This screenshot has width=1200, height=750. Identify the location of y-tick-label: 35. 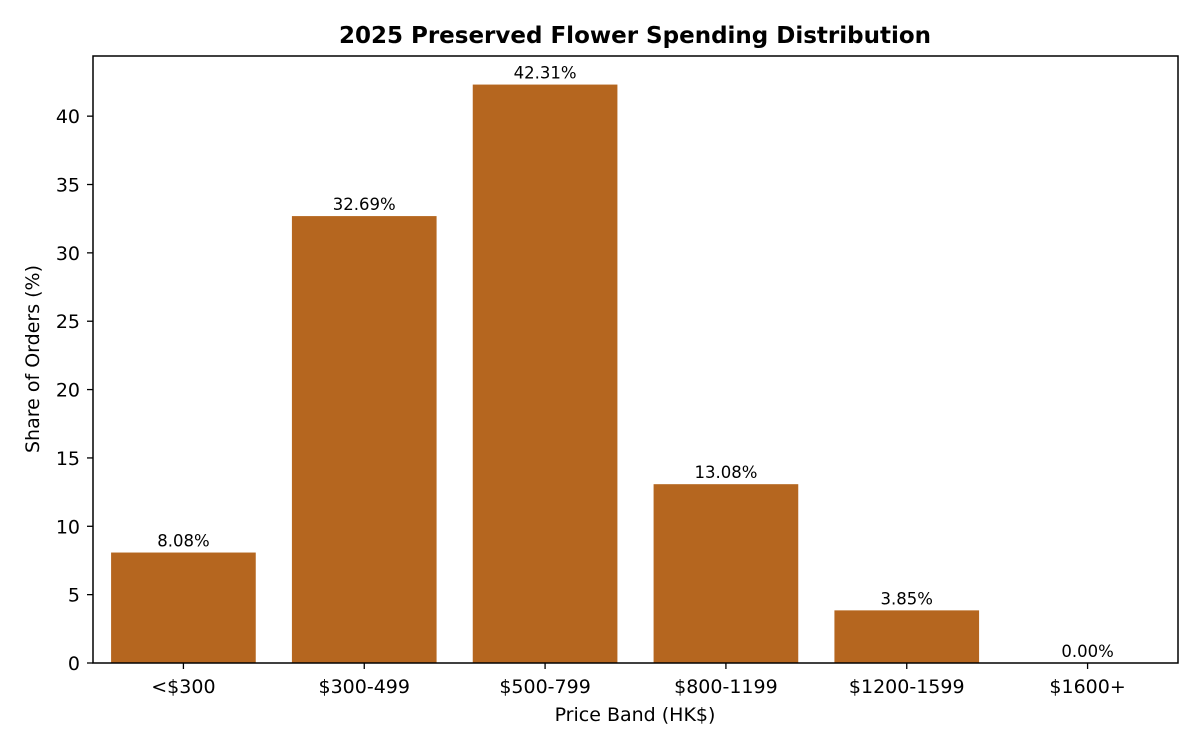
(68, 186).